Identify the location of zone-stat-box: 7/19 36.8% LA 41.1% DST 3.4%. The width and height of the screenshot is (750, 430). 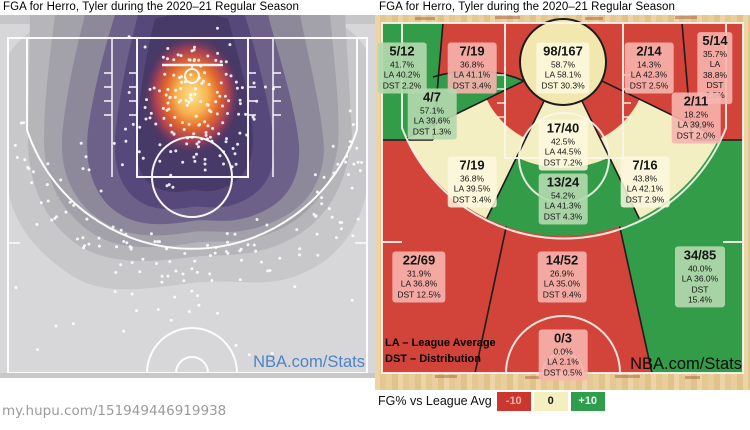
(472, 68).